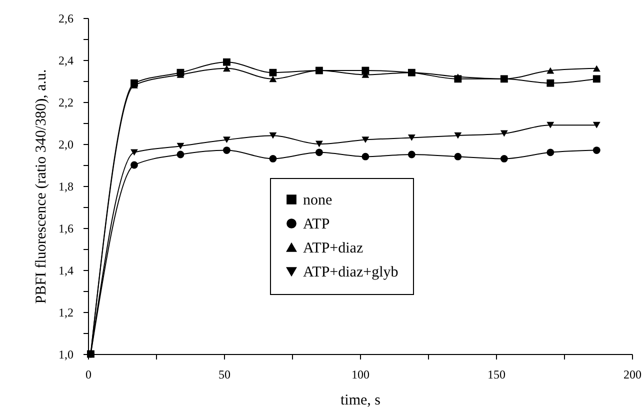 This screenshot has width=644, height=410. Describe the element at coordinates (89, 375) in the screenshot. I see `x-tick-label: 0` at that location.